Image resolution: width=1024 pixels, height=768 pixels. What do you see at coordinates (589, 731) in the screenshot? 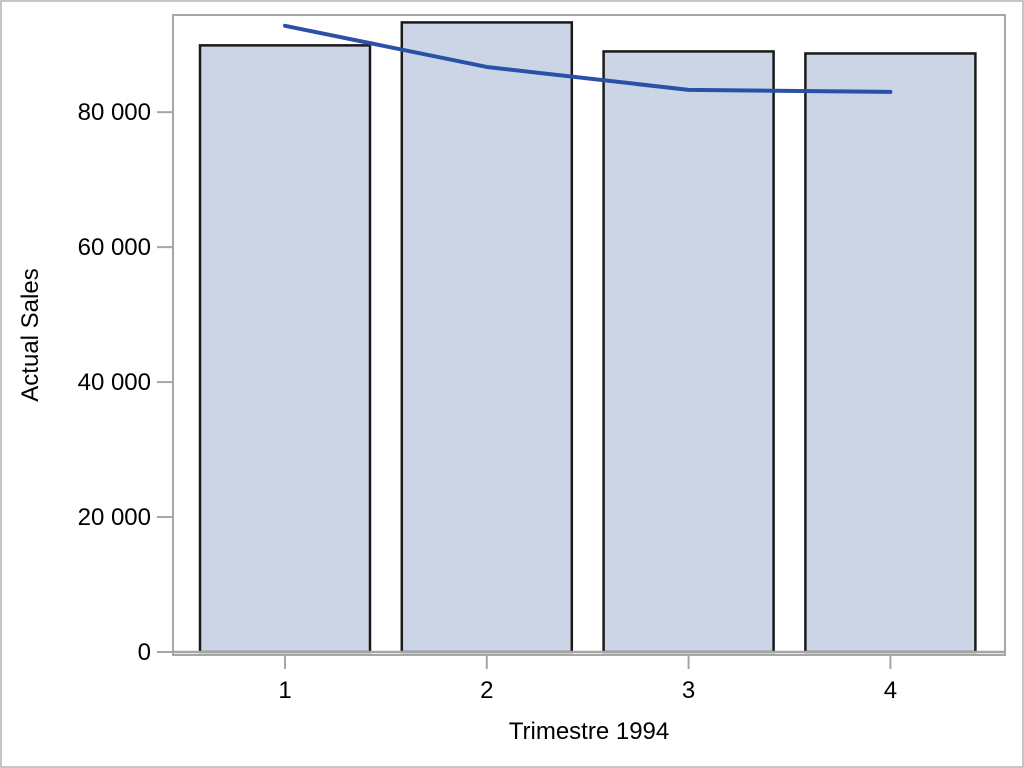
I see `x-axis-title: Trimestre 1994` at bounding box center [589, 731].